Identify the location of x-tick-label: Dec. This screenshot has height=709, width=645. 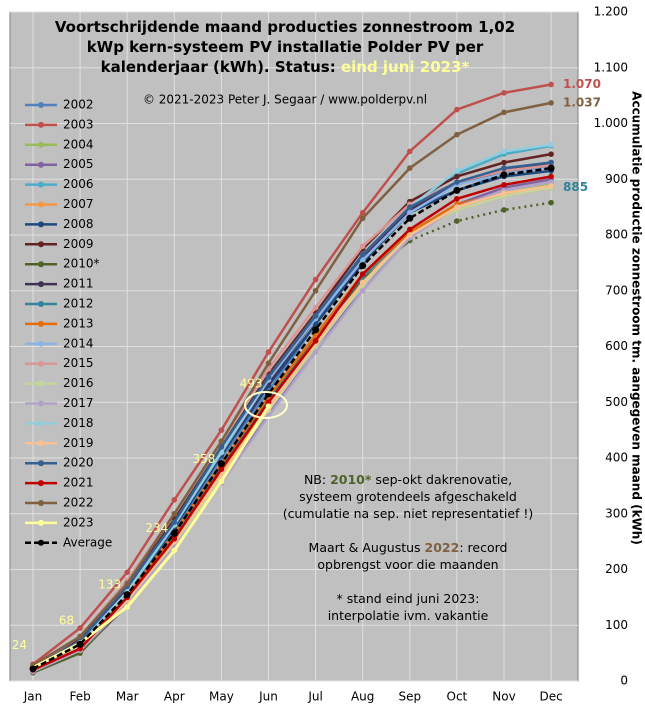
(550, 697).